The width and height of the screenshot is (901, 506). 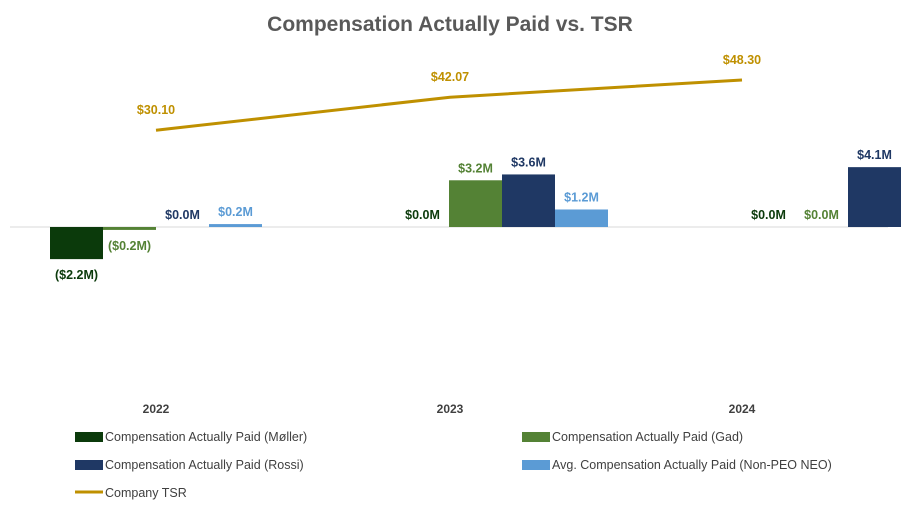 I want to click on bar-3-2023, so click(x=581, y=218).